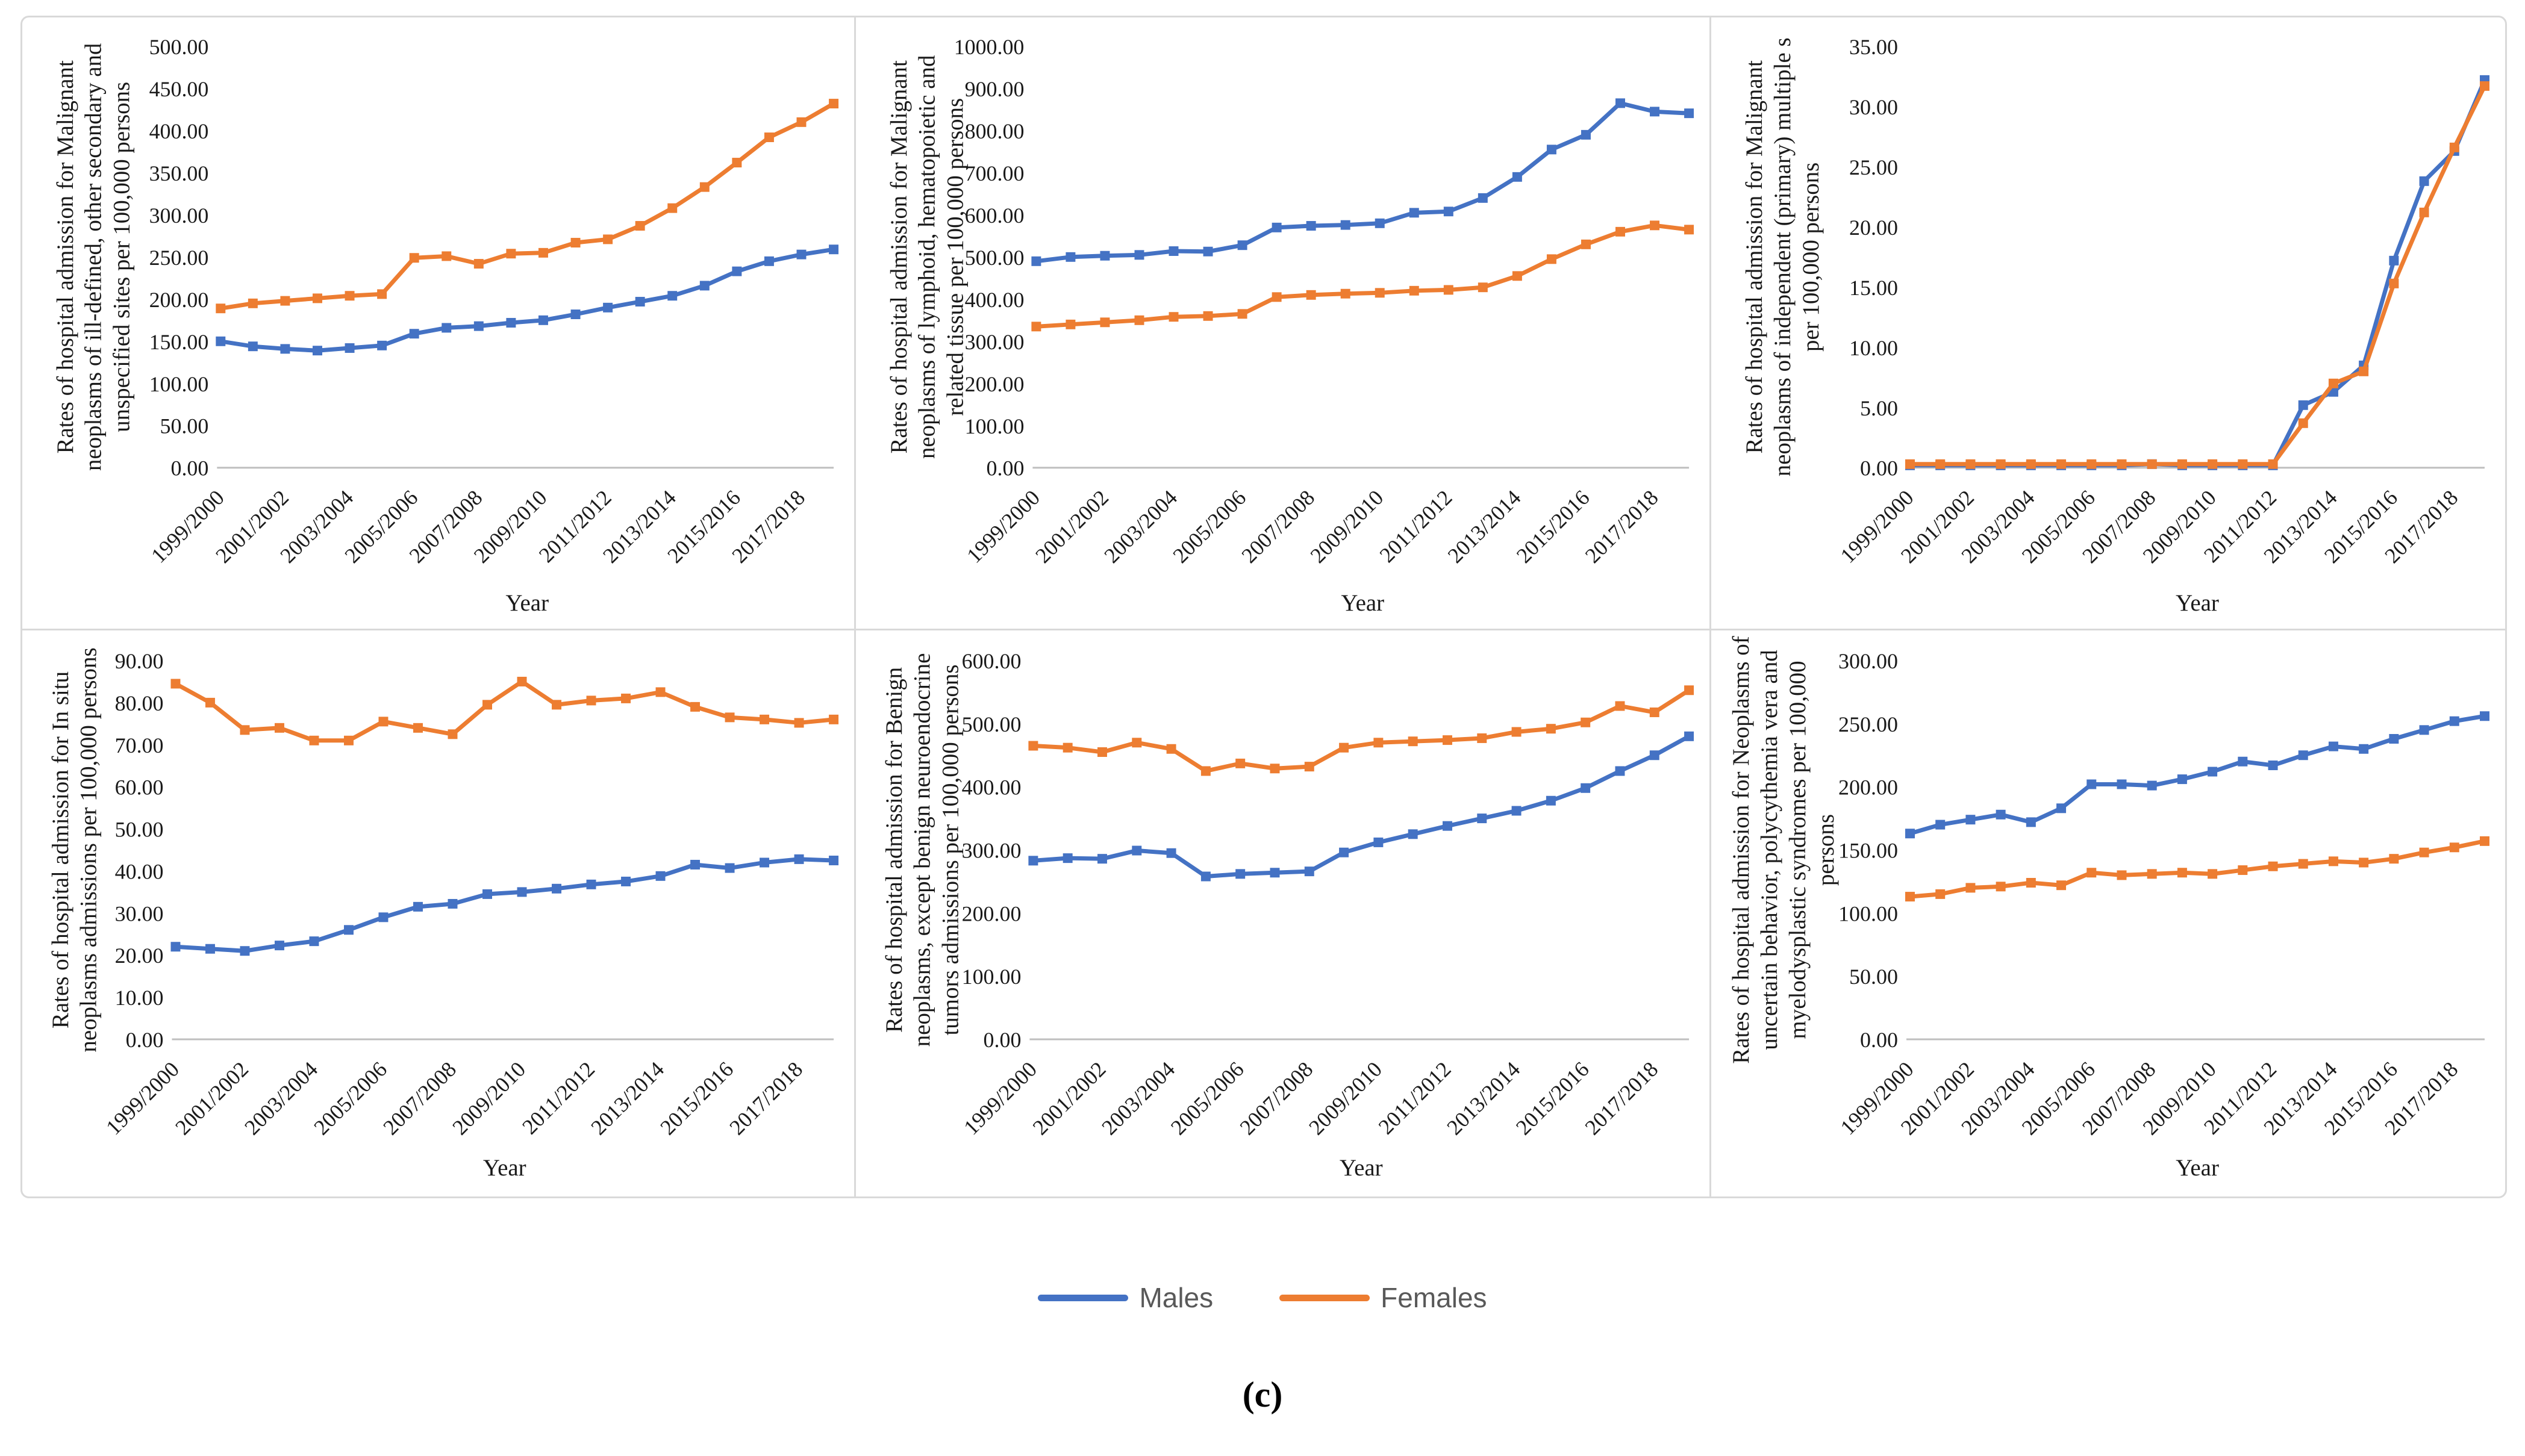 Image resolution: width=2525 pixels, height=1456 pixels. Describe the element at coordinates (1873, 348) in the screenshot. I see `y-axis-tick-label: 10.00` at that location.